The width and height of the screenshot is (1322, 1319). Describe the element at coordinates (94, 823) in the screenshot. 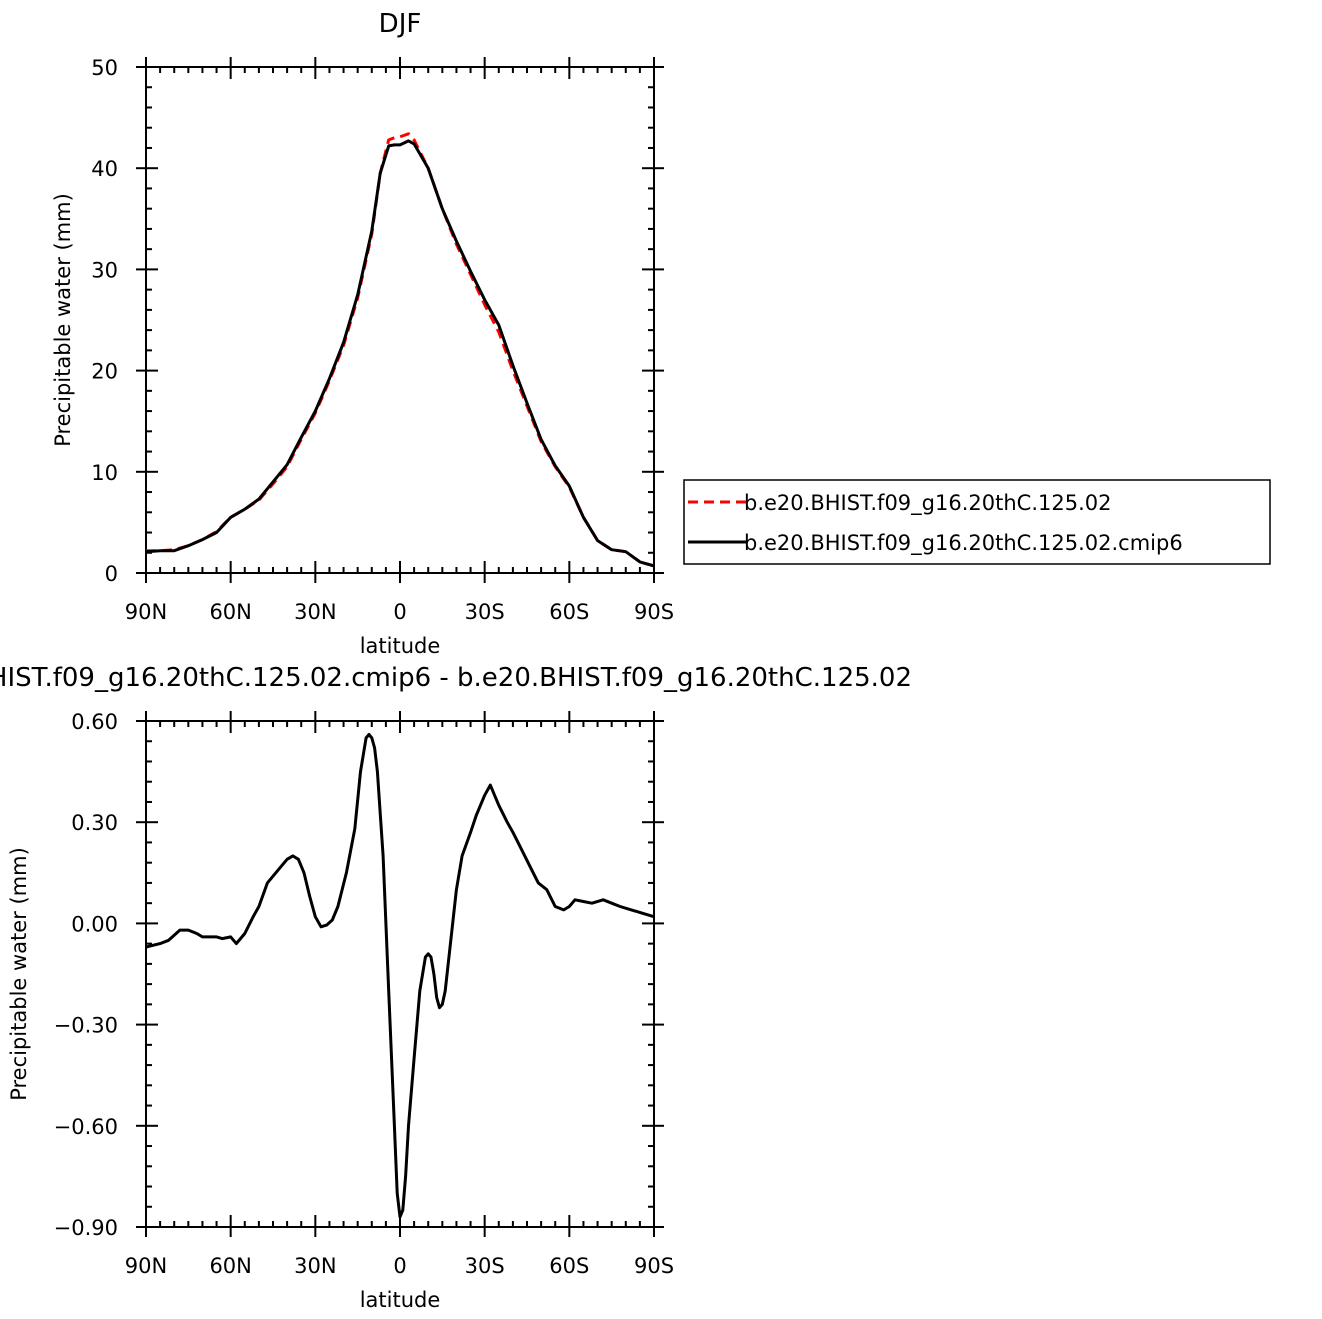

I see `y-tick-label: 0.30` at that location.